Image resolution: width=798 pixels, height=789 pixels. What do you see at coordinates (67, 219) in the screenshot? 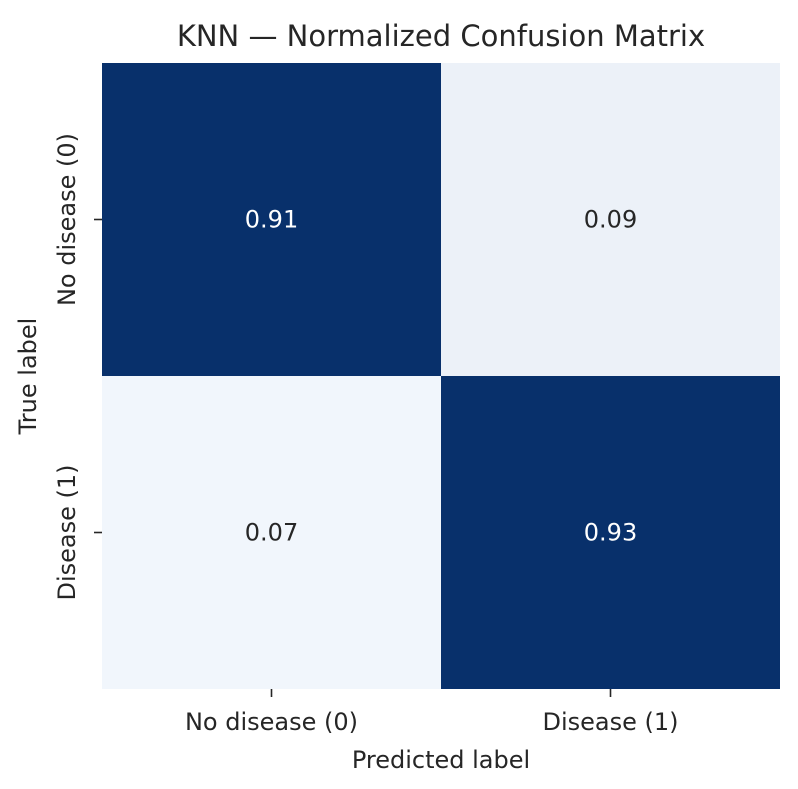
I see `y-tick-label-0: No disease (0)` at bounding box center [67, 219].